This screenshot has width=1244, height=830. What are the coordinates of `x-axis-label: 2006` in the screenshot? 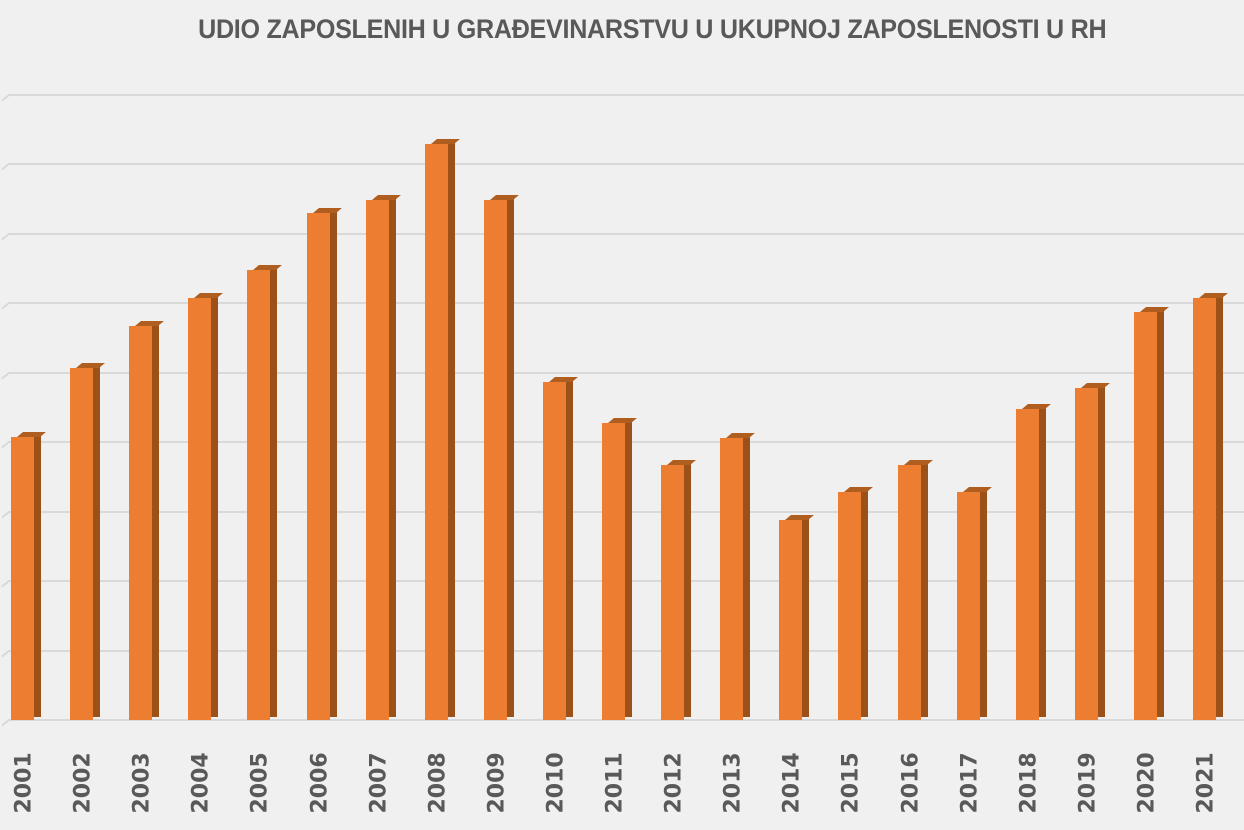 It's located at (320, 781).